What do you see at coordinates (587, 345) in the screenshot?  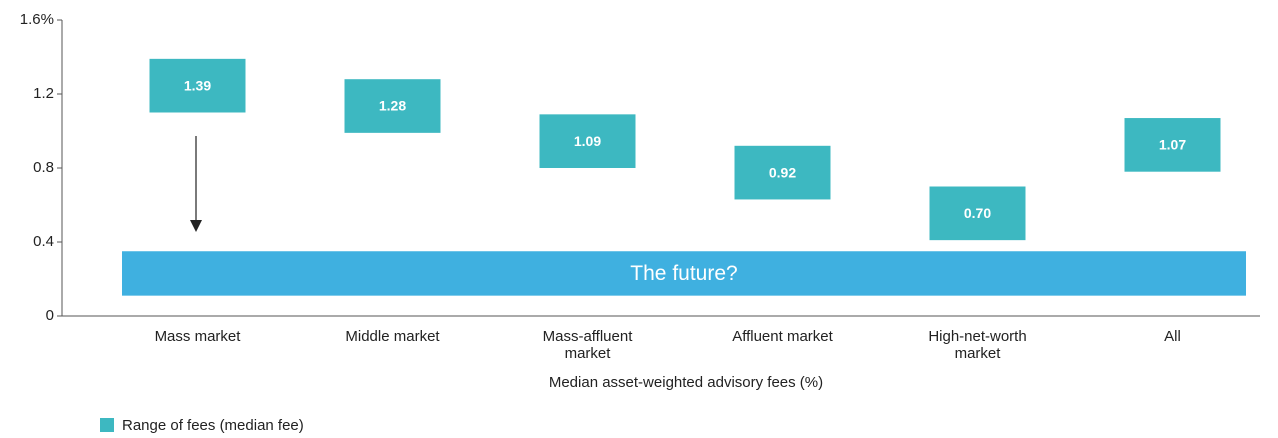 I see `x-tick-label: Mass-affluent market` at bounding box center [587, 345].